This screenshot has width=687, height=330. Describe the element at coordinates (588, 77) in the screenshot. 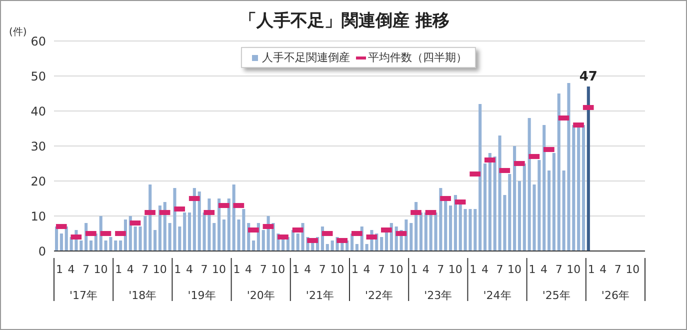

I see `data-label: 47` at that location.